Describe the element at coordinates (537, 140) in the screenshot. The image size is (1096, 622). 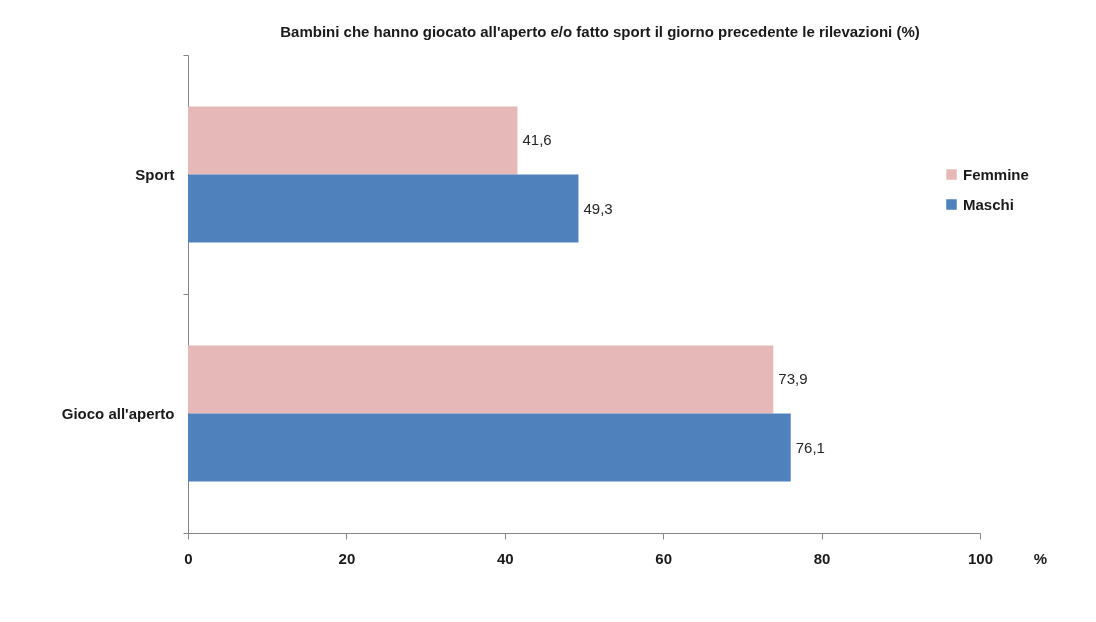
I see `data-label: 41,6` at that location.